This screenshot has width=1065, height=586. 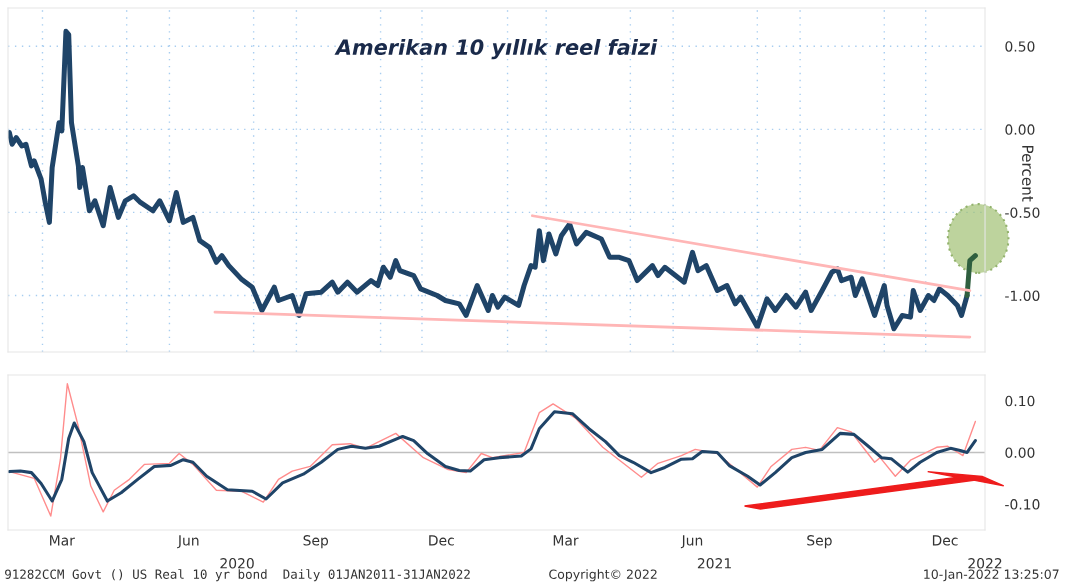 I want to click on y-tick-label: -0.10, so click(x=1022, y=504).